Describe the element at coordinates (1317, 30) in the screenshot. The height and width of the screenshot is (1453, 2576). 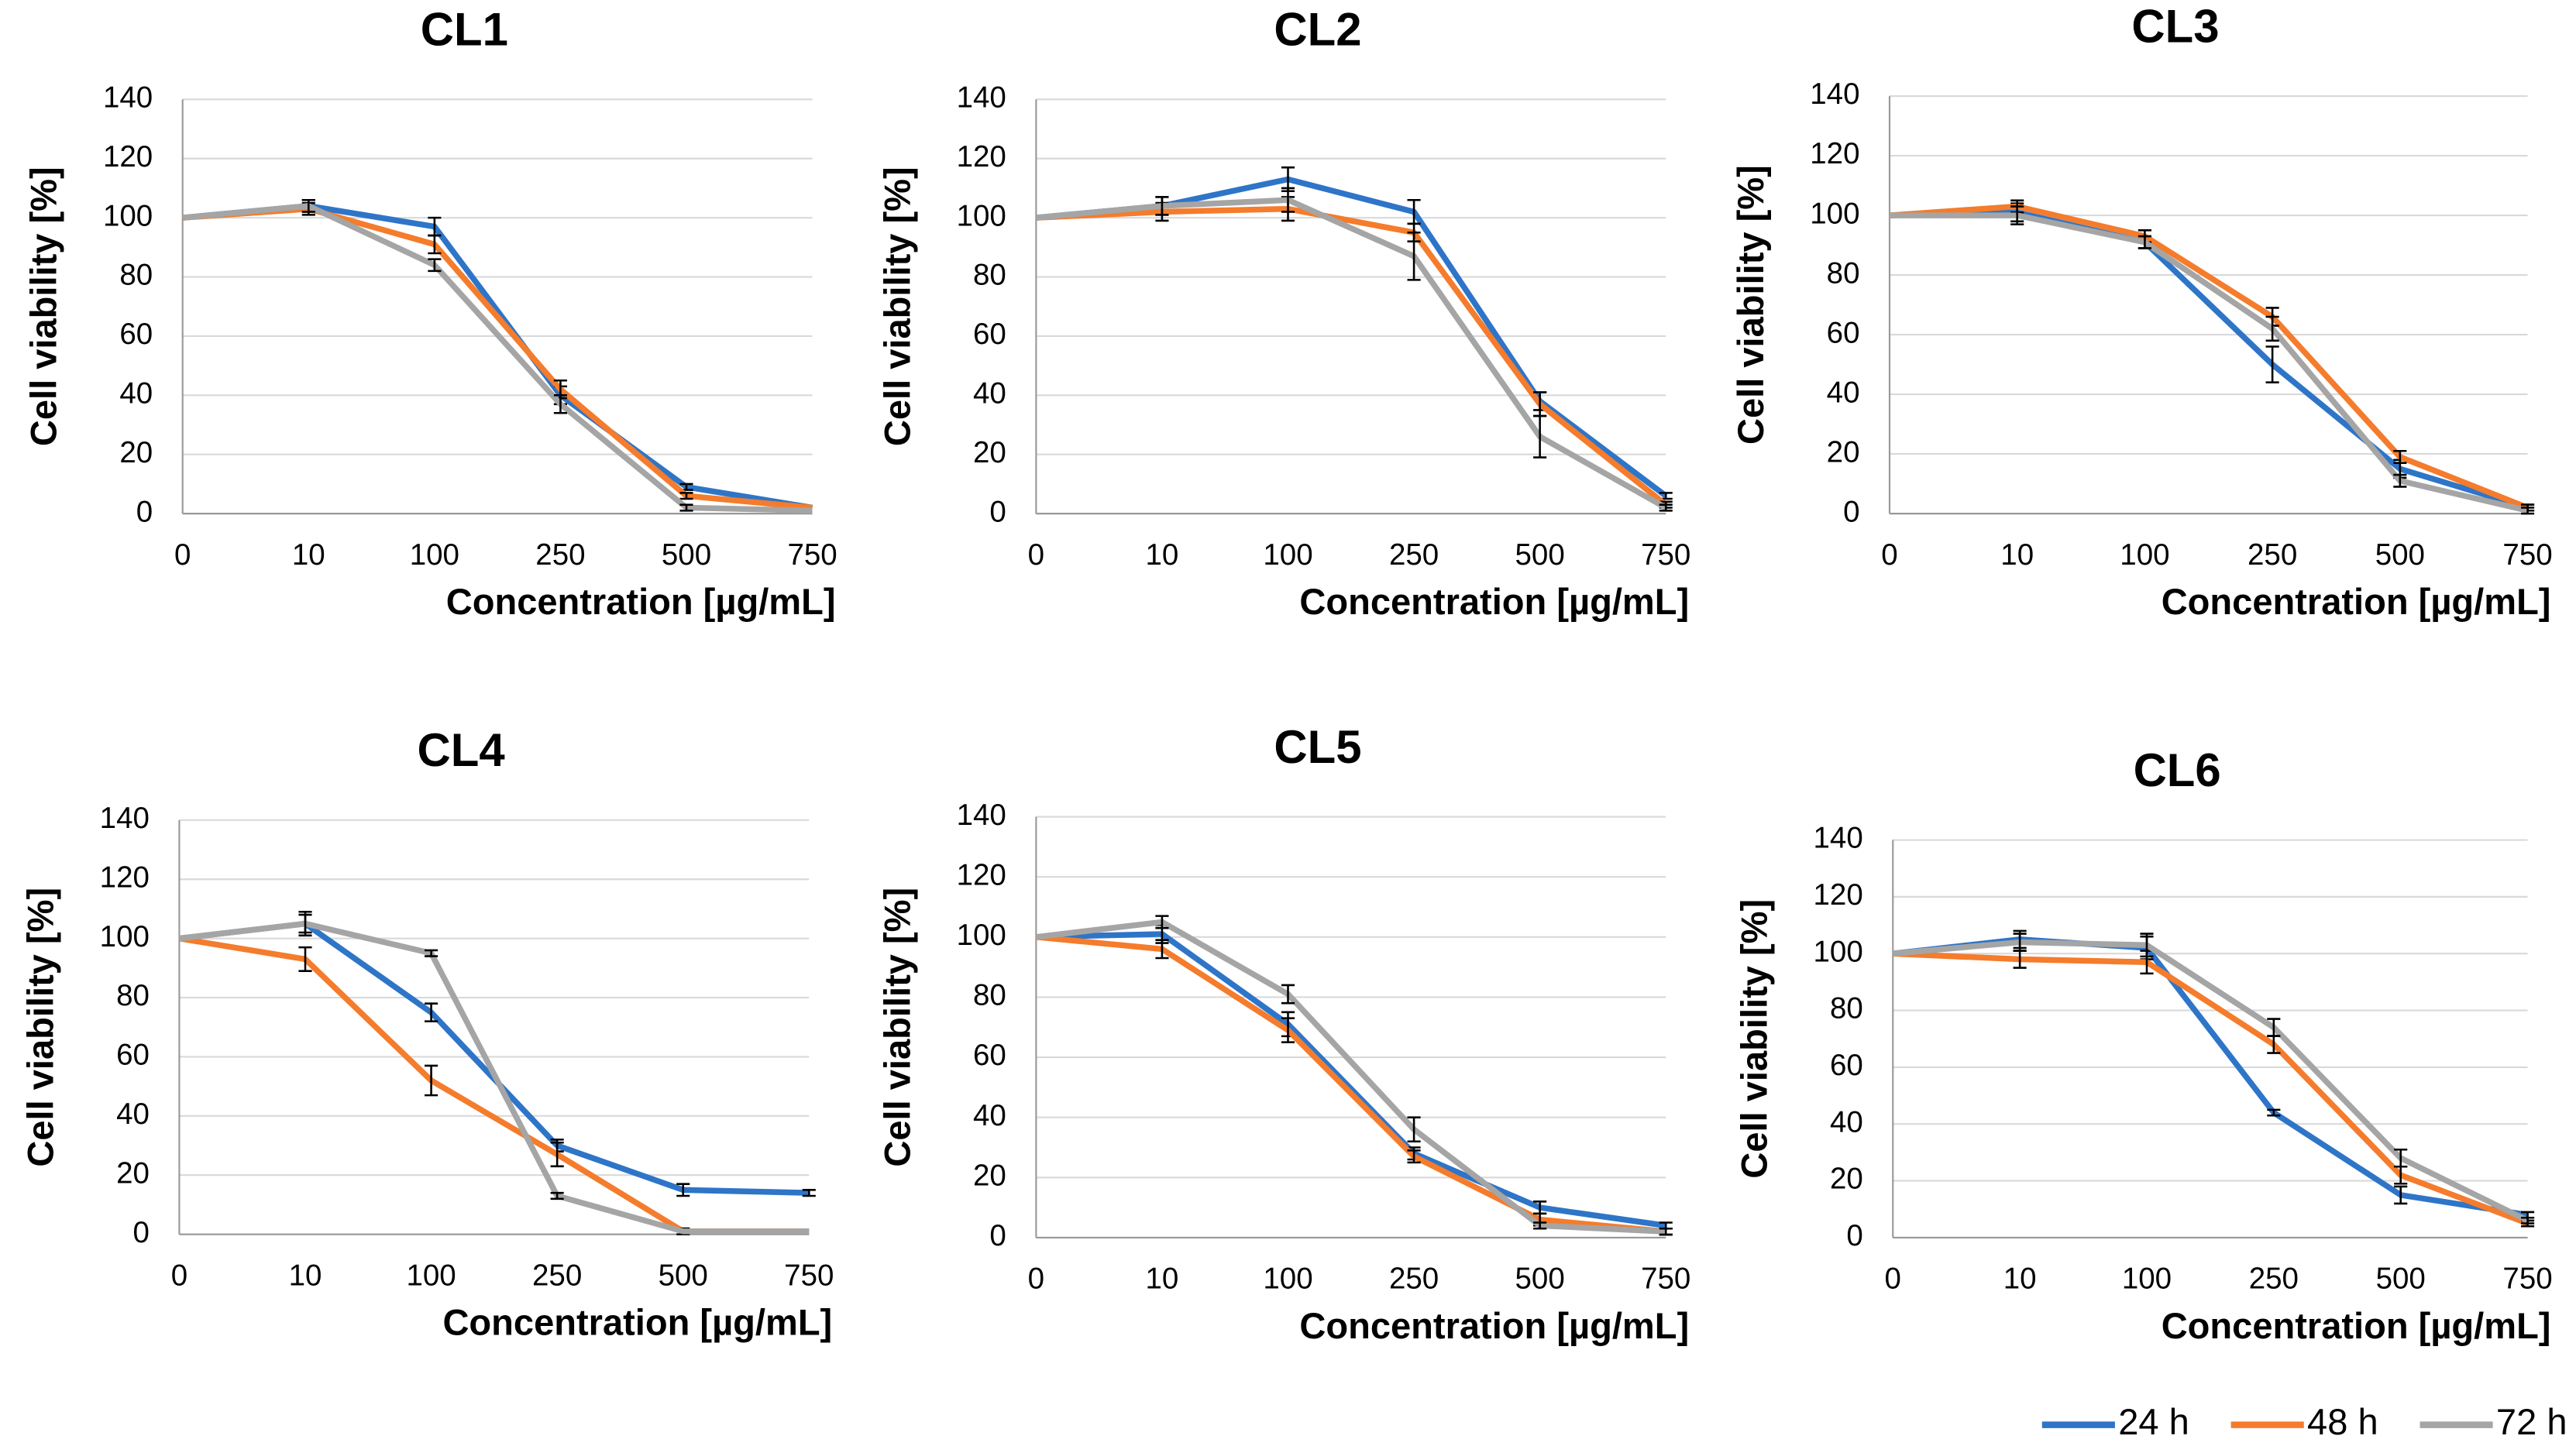
I see `chart-title: CL2` at that location.